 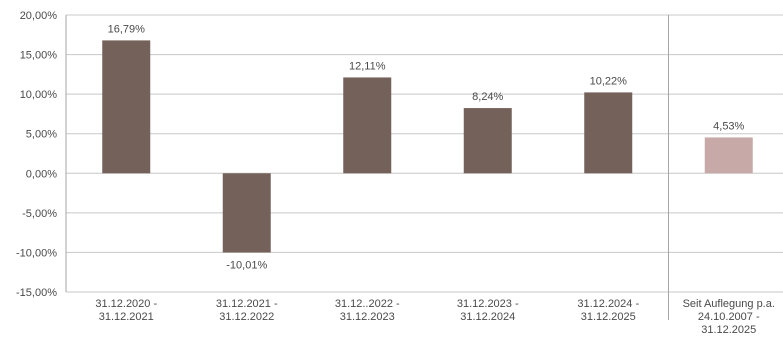 What do you see at coordinates (608, 310) in the screenshot?
I see `x-tick-label: 31.12.2024 -31.12.2025` at bounding box center [608, 310].